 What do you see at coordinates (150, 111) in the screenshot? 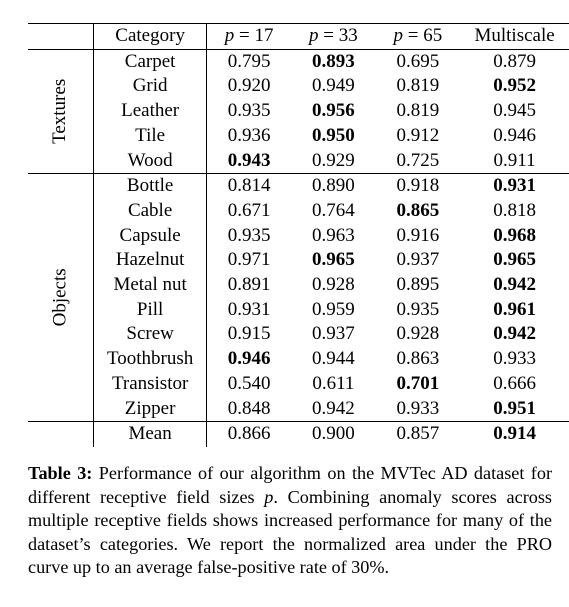
I see `category-cell: Leather` at bounding box center [150, 111].